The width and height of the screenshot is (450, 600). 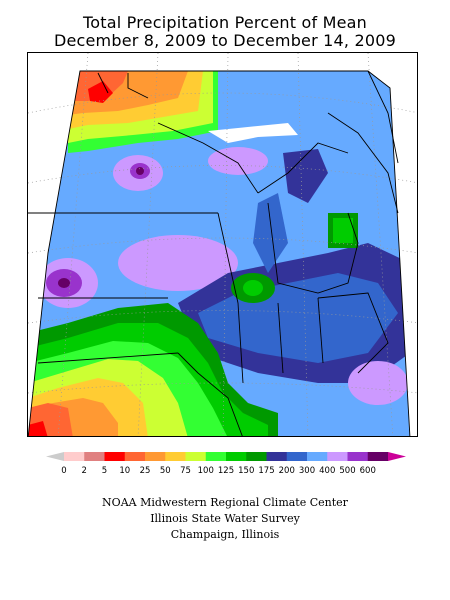 What do you see at coordinates (165, 471) in the screenshot?
I see `legend-label: 50` at bounding box center [165, 471].